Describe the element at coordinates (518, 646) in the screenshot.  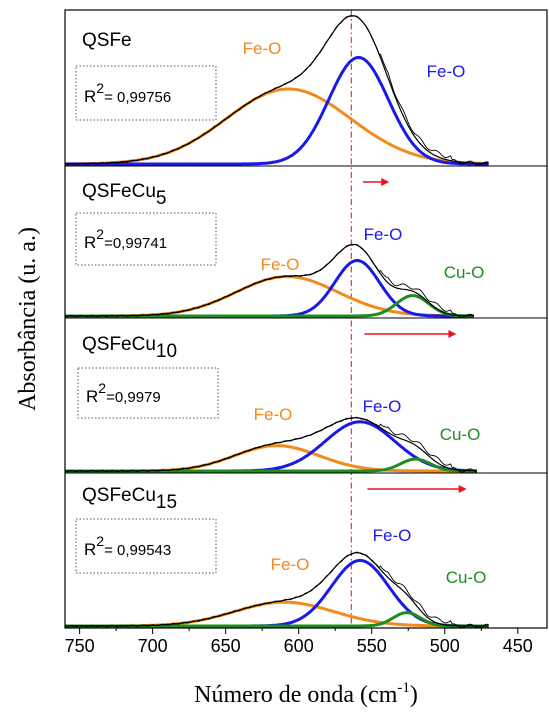
I see `x-tick-label-450: 450` at that location.